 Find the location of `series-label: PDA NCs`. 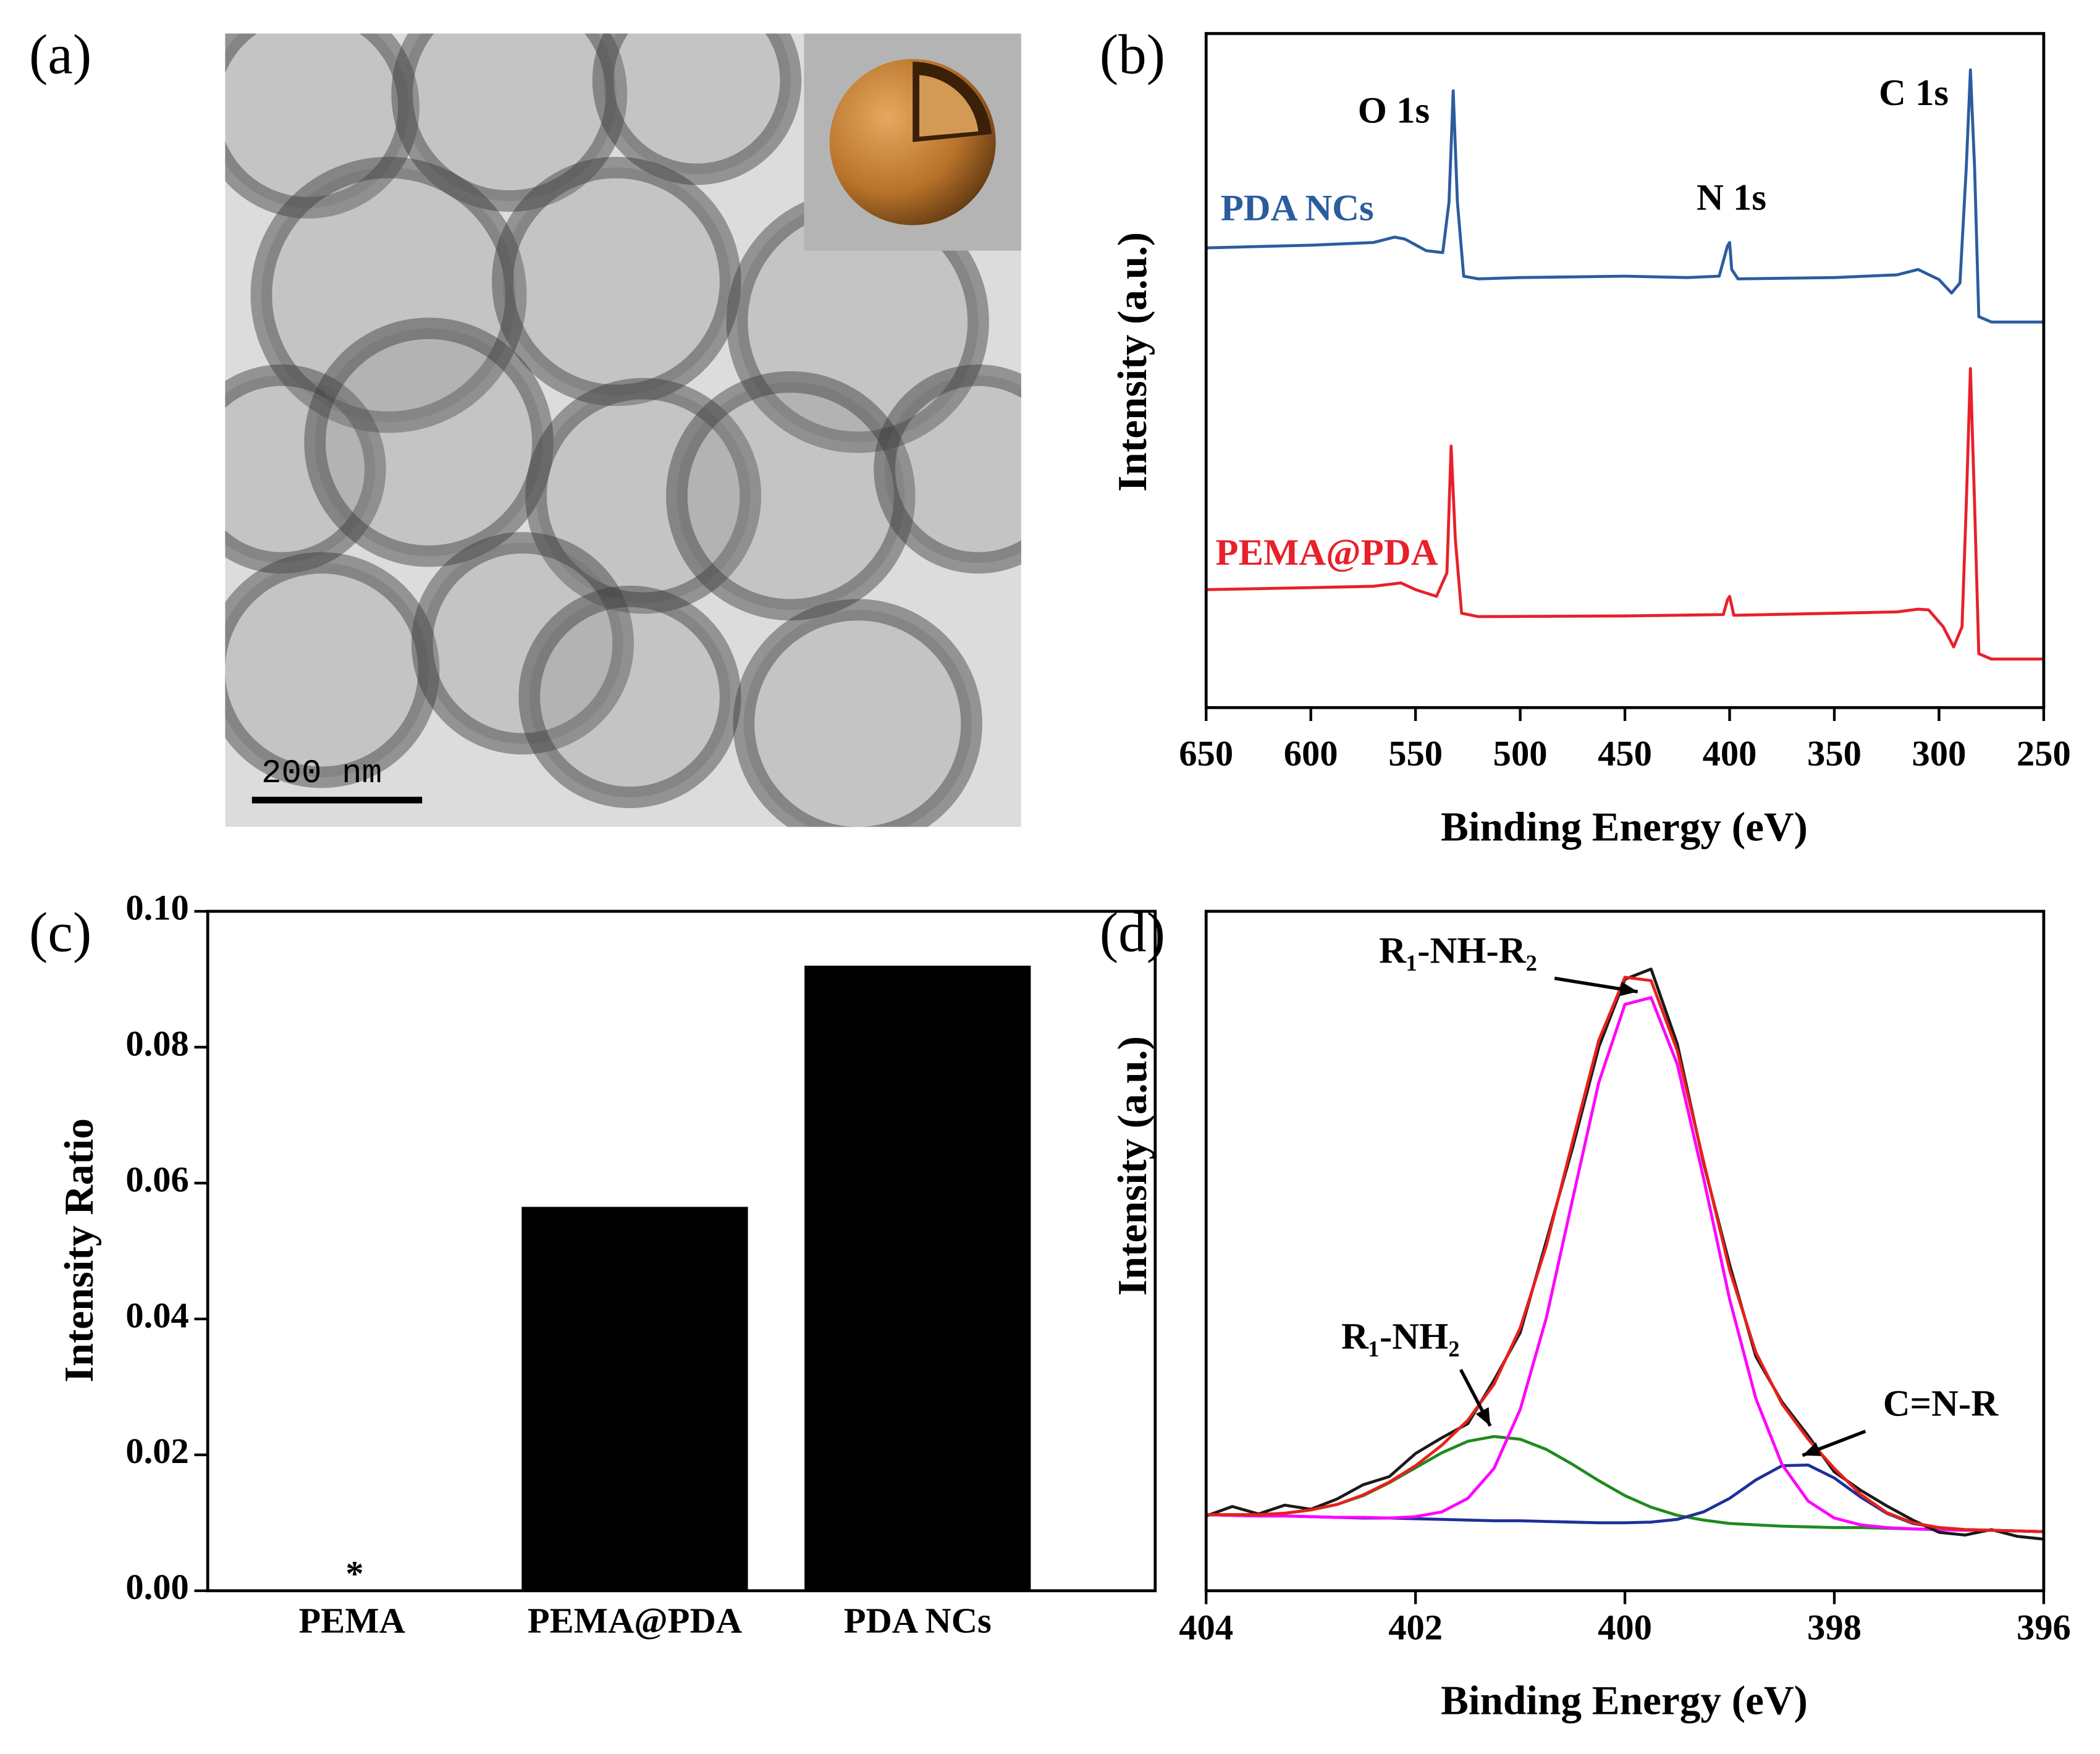

series-label: PDA NCs is located at coordinates (1297, 208).